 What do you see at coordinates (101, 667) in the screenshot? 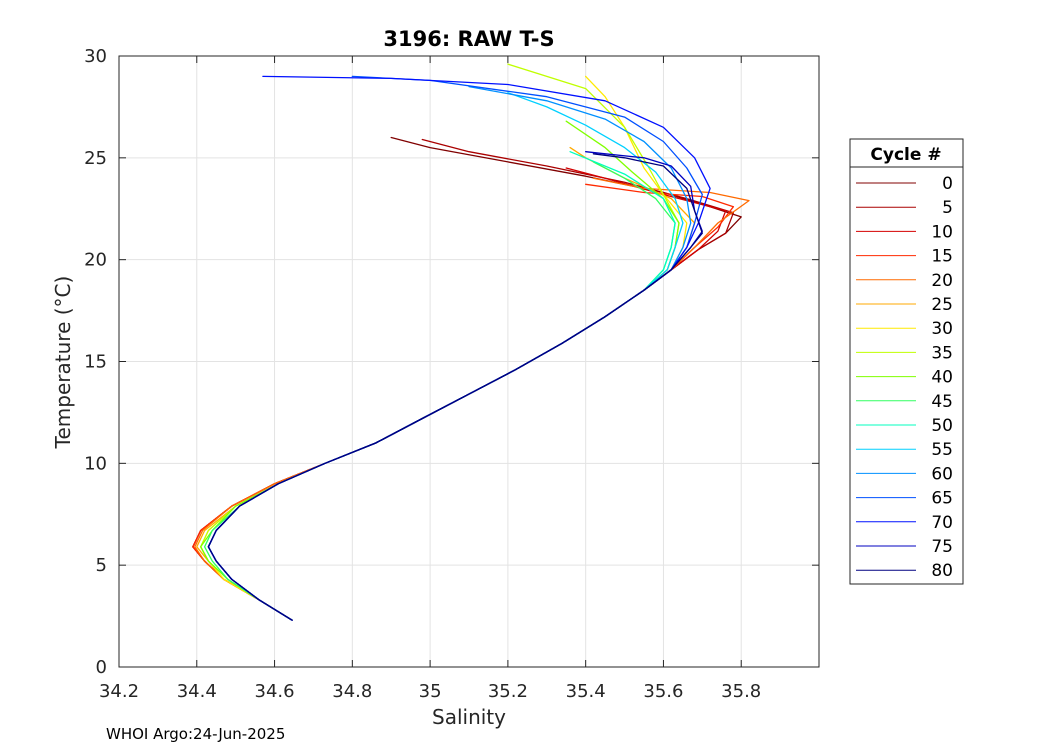
I see `y-tick-label: 0` at bounding box center [101, 667].